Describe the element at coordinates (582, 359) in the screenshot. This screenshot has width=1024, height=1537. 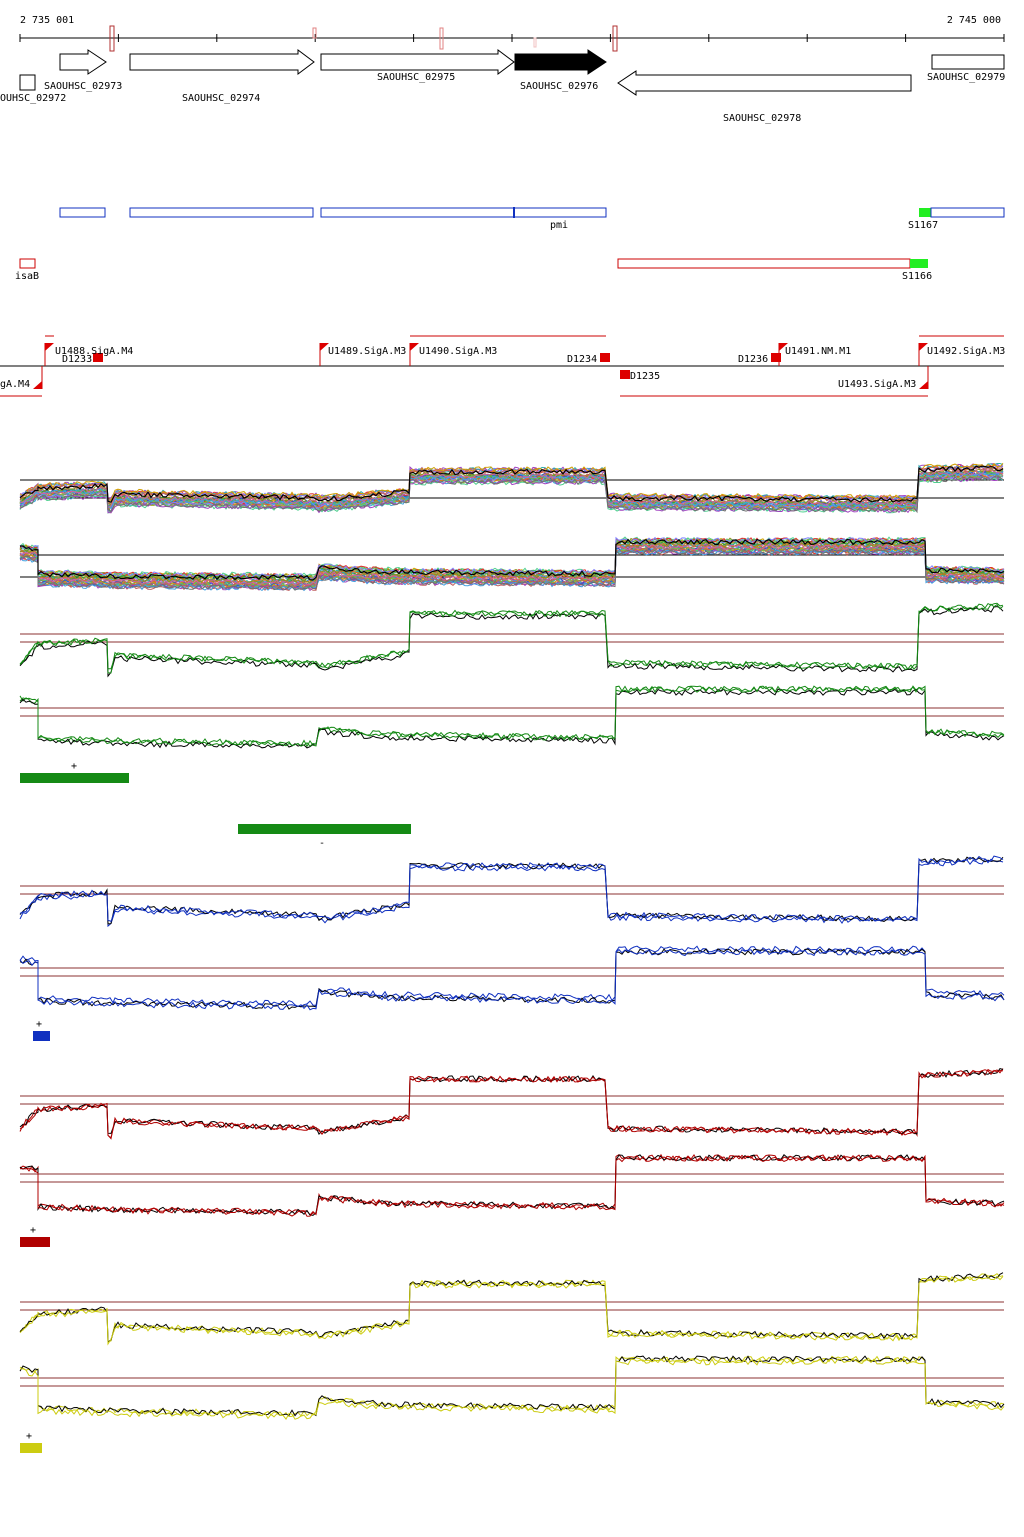
I see `tss-label-d1234: D1234` at that location.